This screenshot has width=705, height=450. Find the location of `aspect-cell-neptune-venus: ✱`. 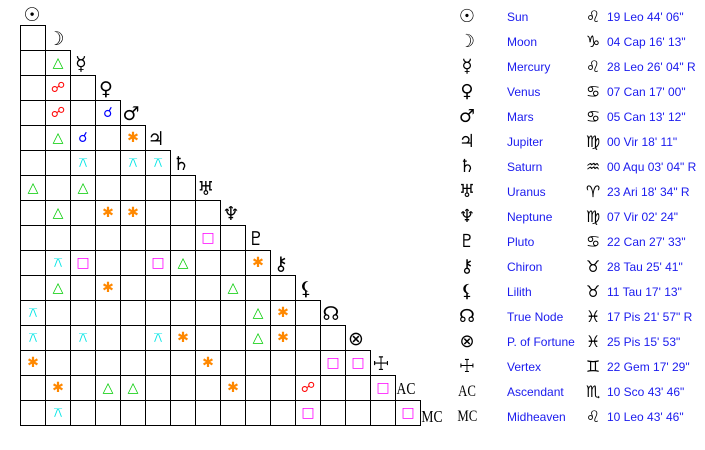

aspect-cell-neptune-venus: ✱ is located at coordinates (108, 213).